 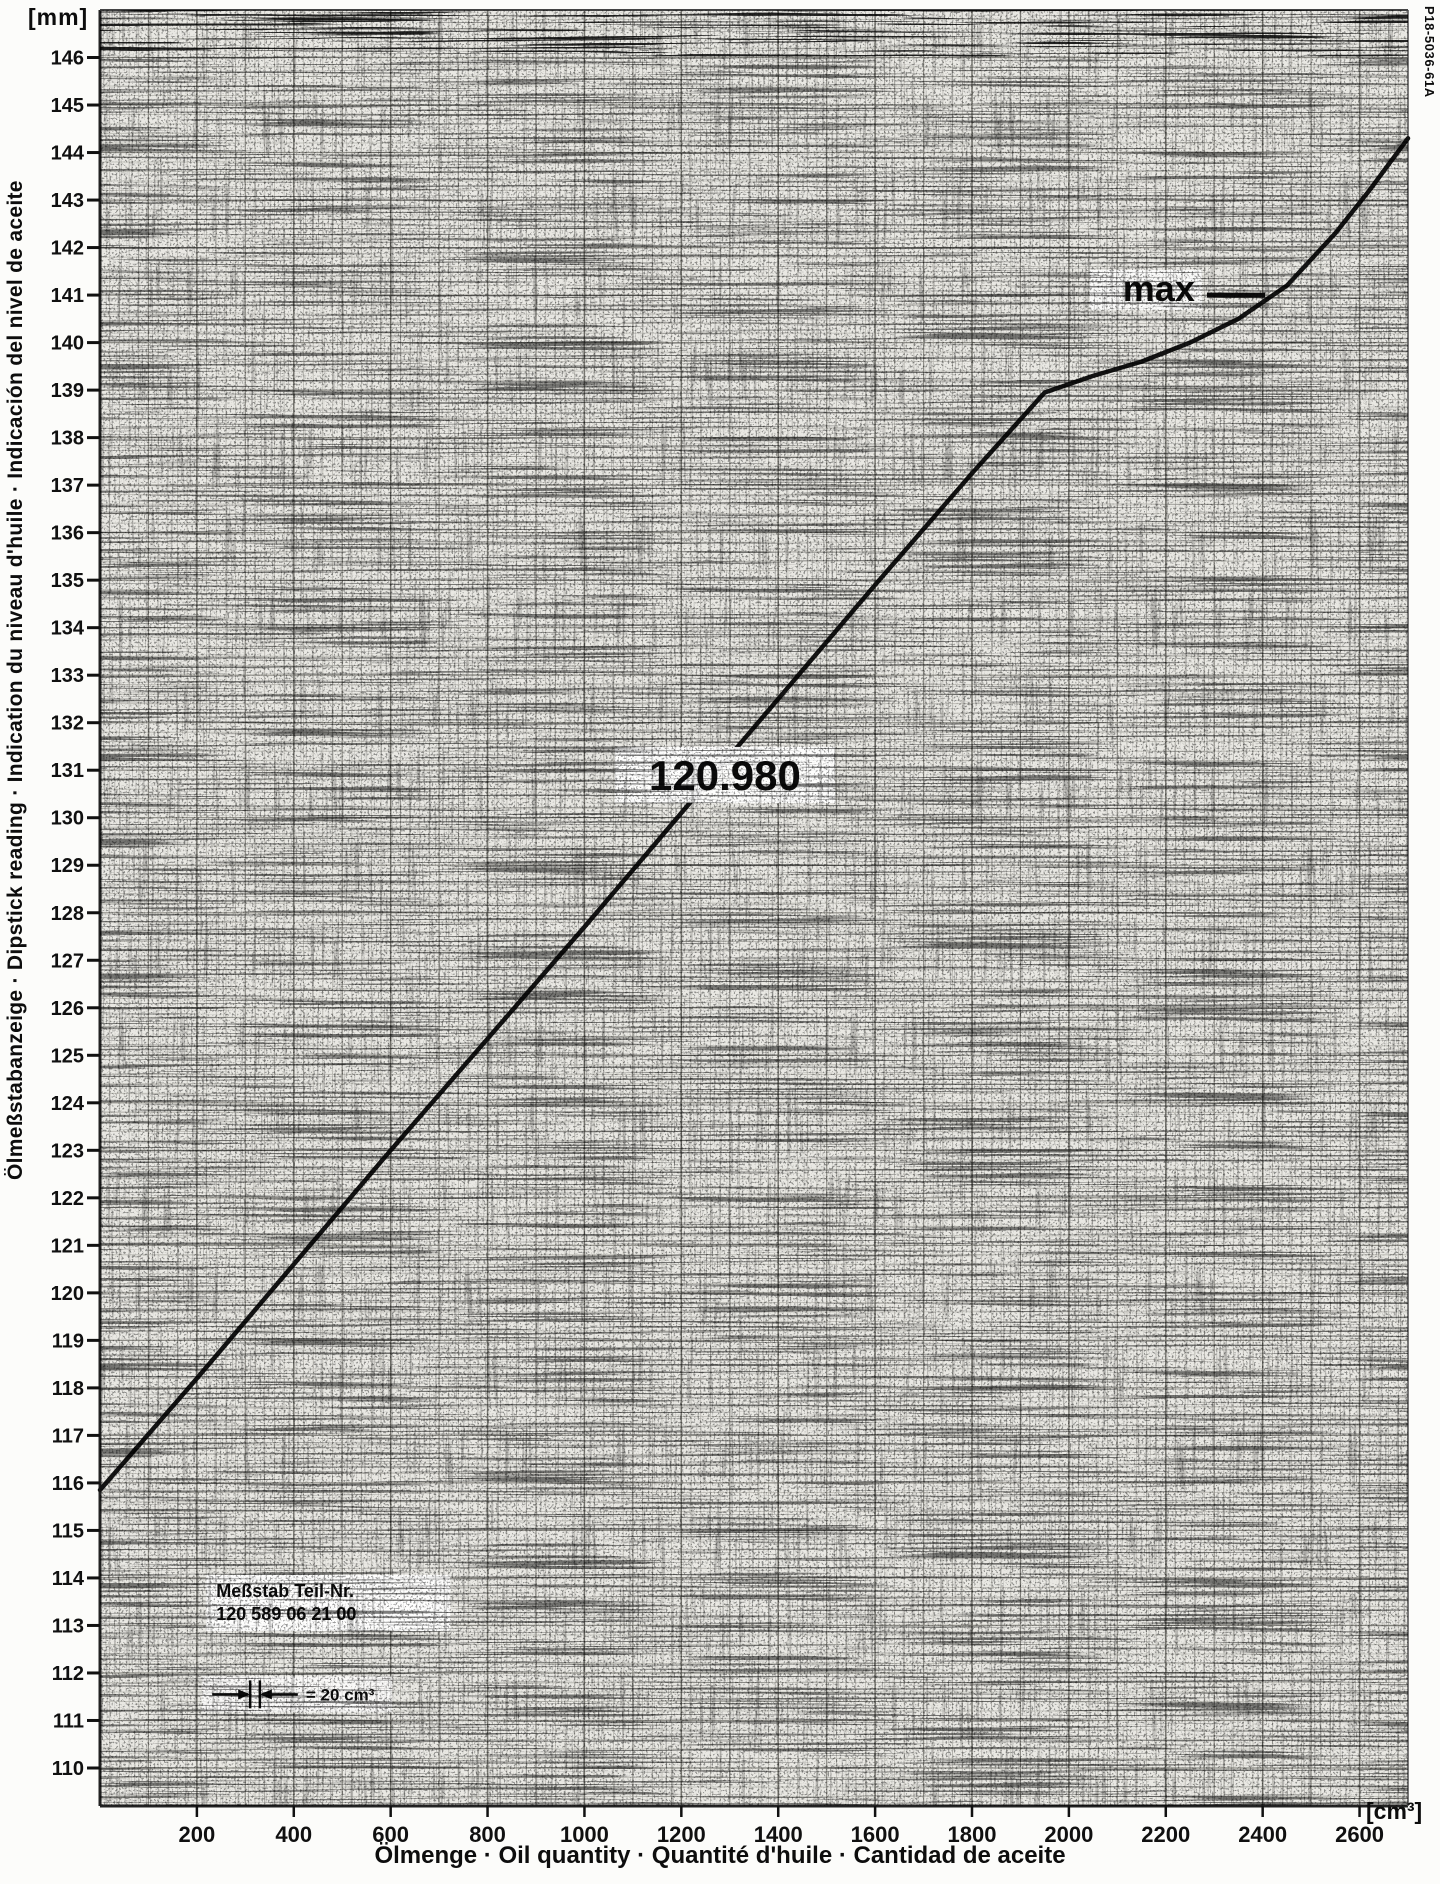 What do you see at coordinates (67, 439) in the screenshot?
I see `y-tick-label: 138` at bounding box center [67, 439].